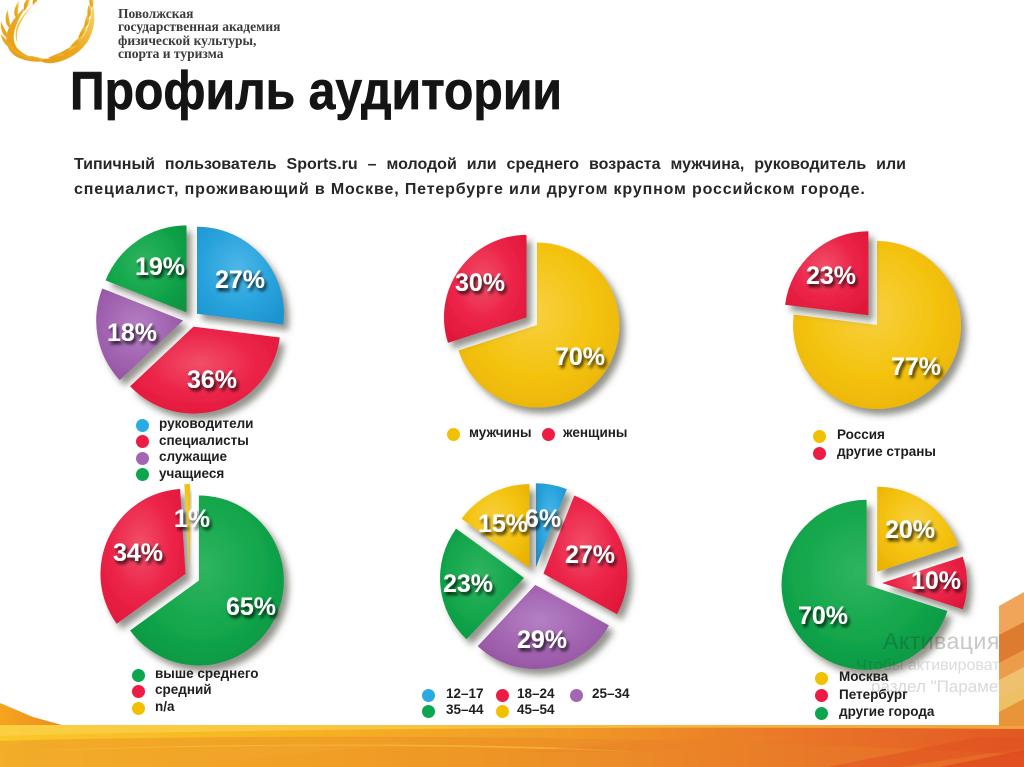 Image resolution: width=1024 pixels, height=767 pixels. What do you see at coordinates (251, 607) in the screenshot?
I see `svg-text: 65%` at bounding box center [251, 607].